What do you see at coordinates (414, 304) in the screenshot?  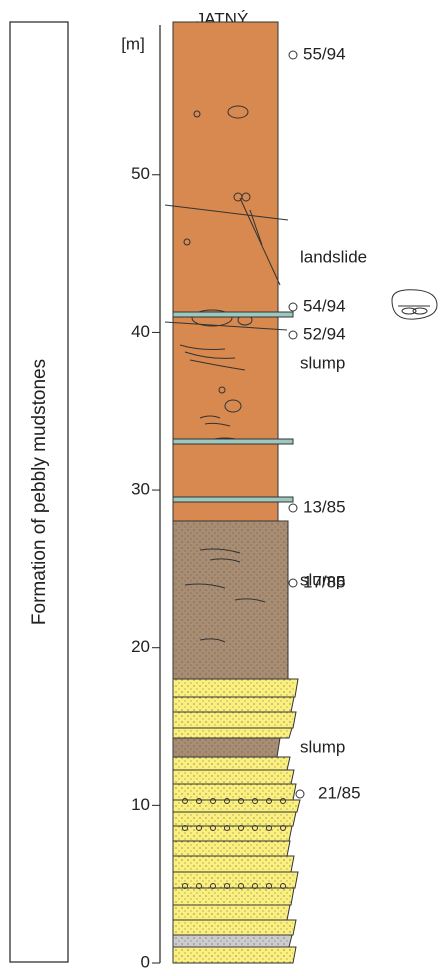 I see `fossil-icon` at bounding box center [414, 304].